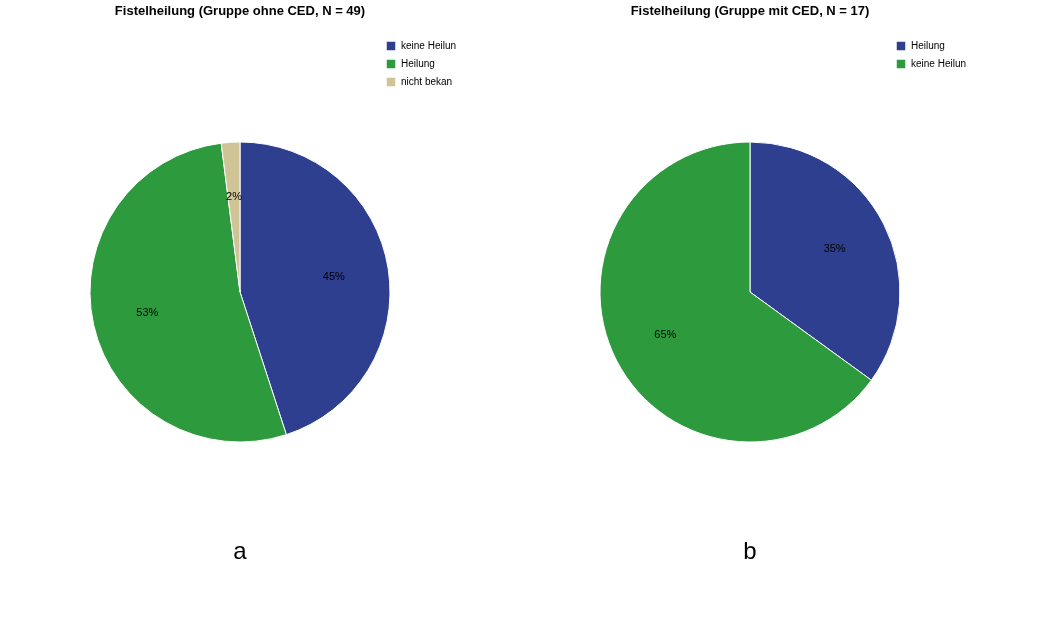  What do you see at coordinates (147, 311) in the screenshot?
I see `data-label: 53%` at bounding box center [147, 311].